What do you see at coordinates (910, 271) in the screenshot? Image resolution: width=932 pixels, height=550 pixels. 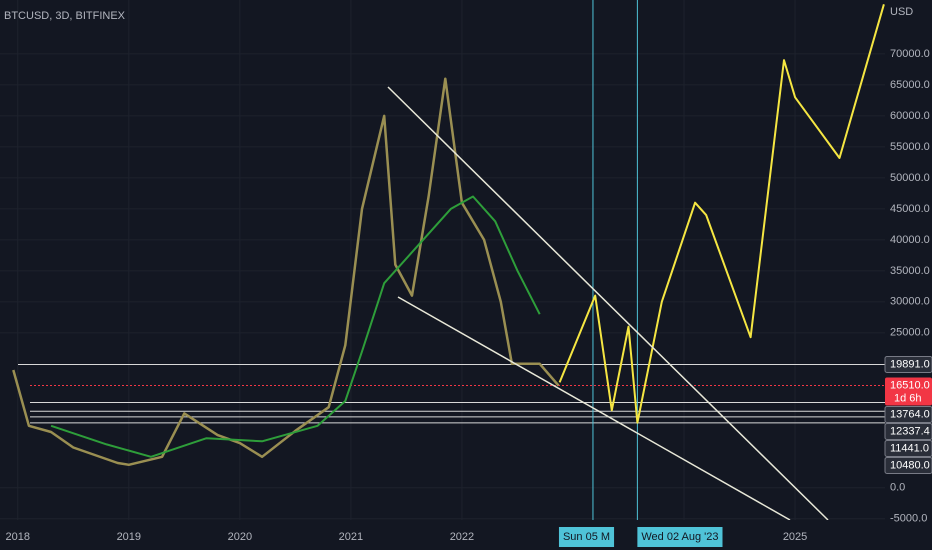 I see `y-tick-label: 35000.0` at bounding box center [910, 271].